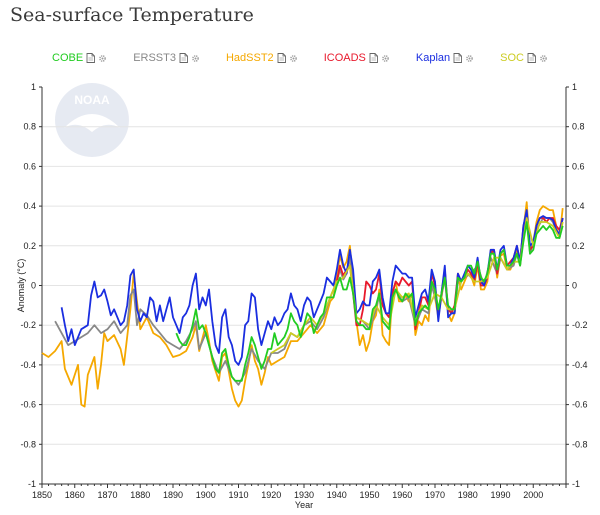 This screenshot has height=515, width=600. Describe the element at coordinates (580, 325) in the screenshot. I see `y-tick-label-right: -0.2` at that location.